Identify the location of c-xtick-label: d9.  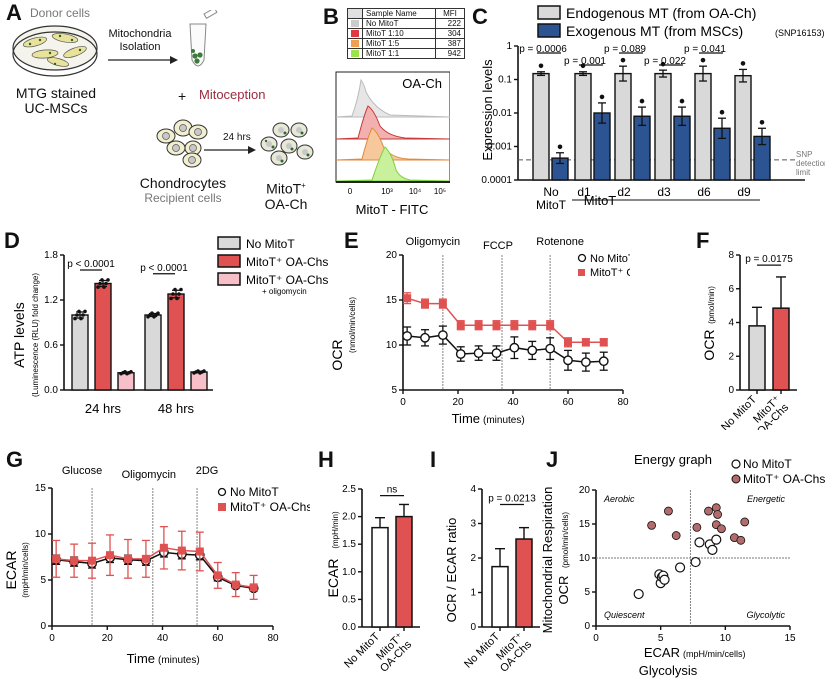
(744, 192).